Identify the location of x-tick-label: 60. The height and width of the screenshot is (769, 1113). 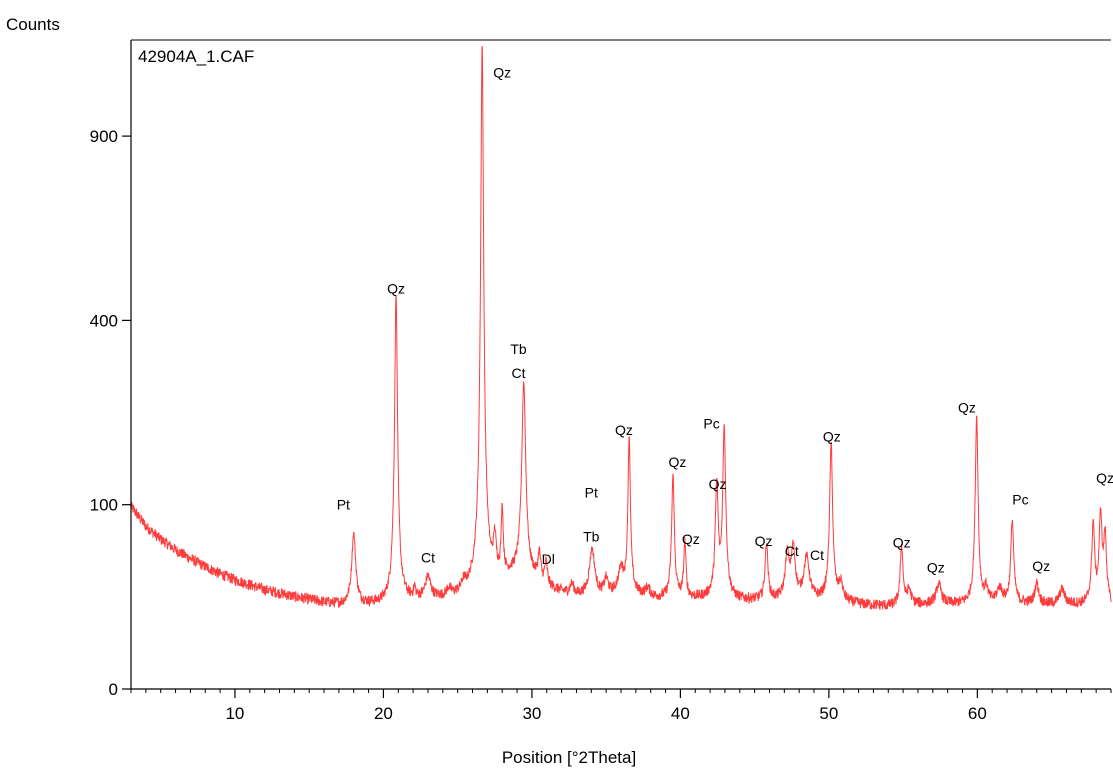
(977, 713).